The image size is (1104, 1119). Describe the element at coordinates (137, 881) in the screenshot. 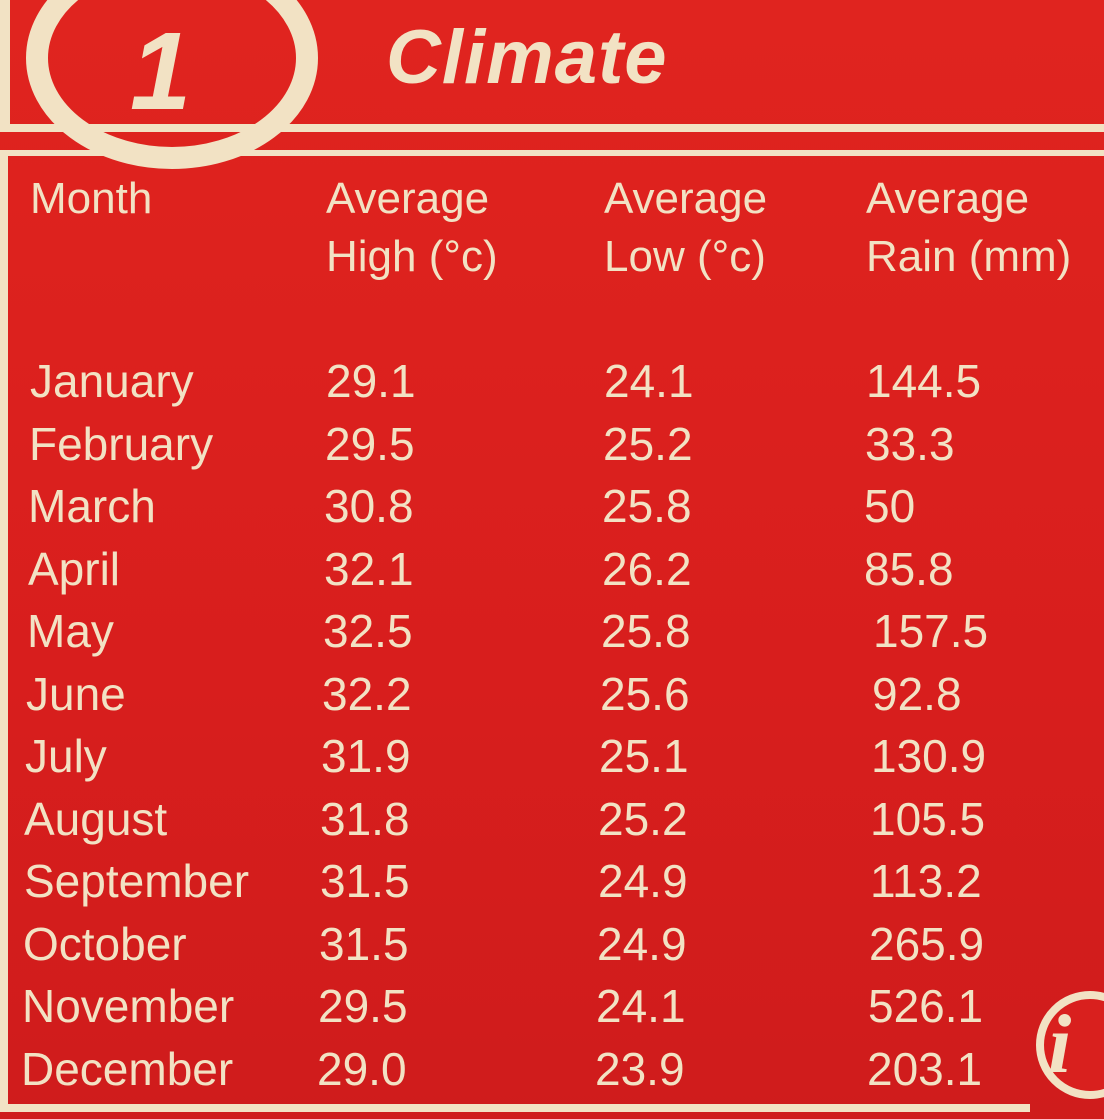

I see `month-cell: September` at that location.